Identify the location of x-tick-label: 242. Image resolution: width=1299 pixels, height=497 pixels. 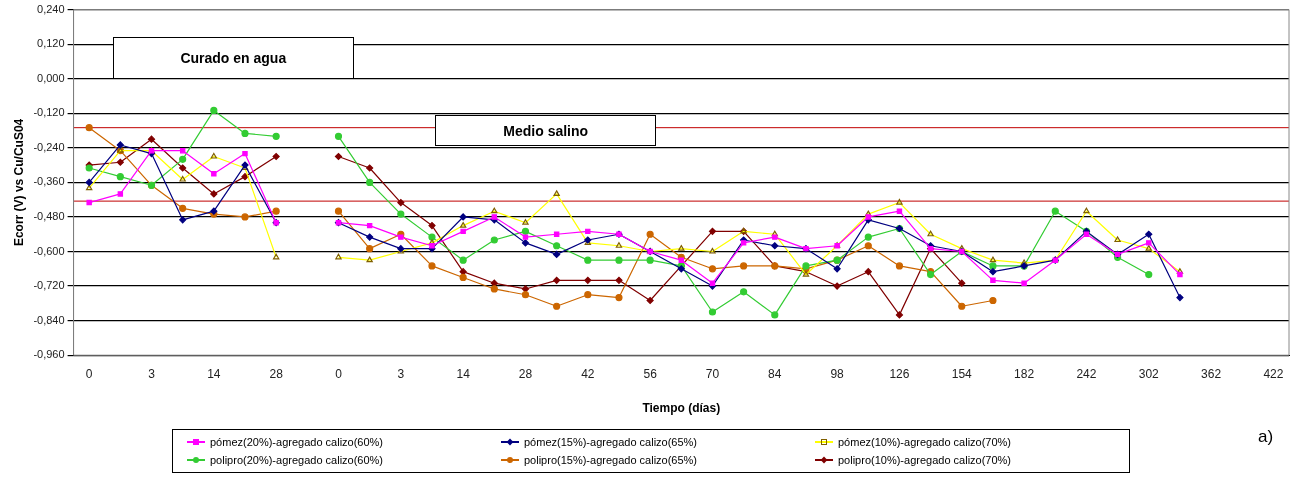
(1086, 373).